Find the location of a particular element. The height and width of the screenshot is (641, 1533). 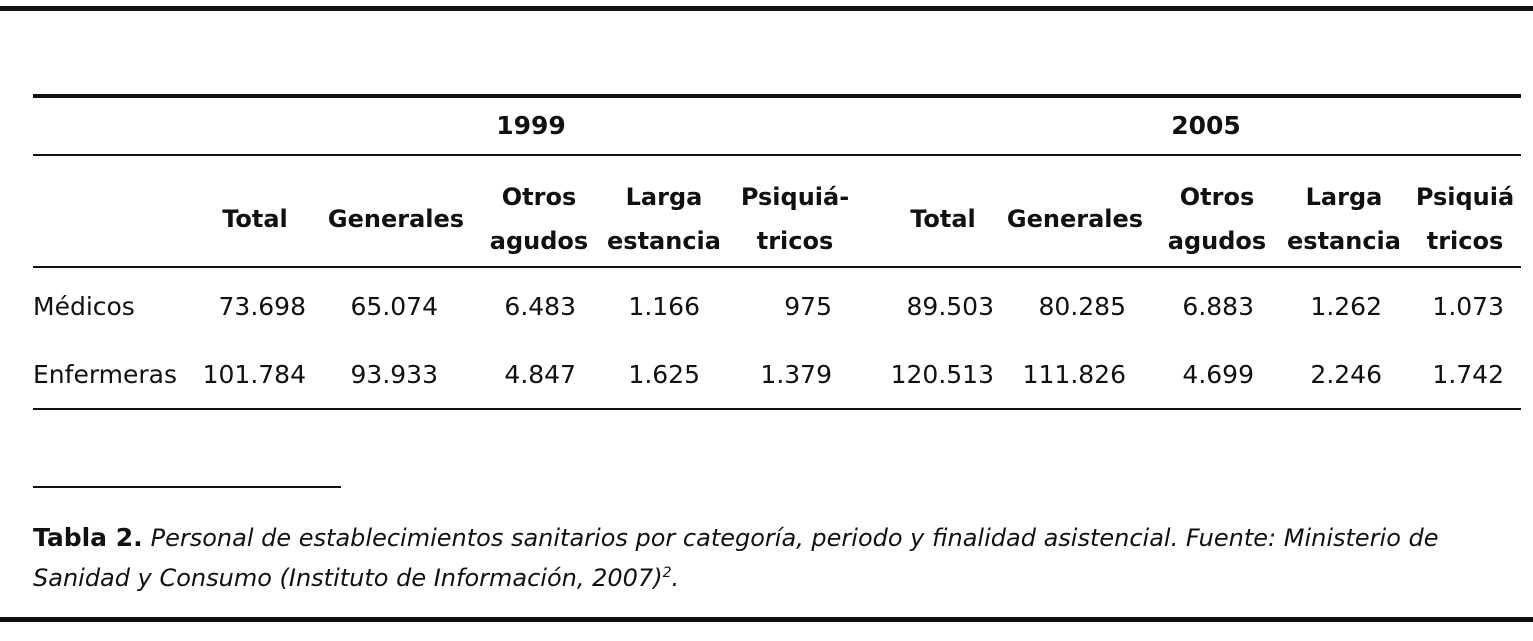

column-header-larga-estancia-2005: Larga estancia is located at coordinates (1344, 219).